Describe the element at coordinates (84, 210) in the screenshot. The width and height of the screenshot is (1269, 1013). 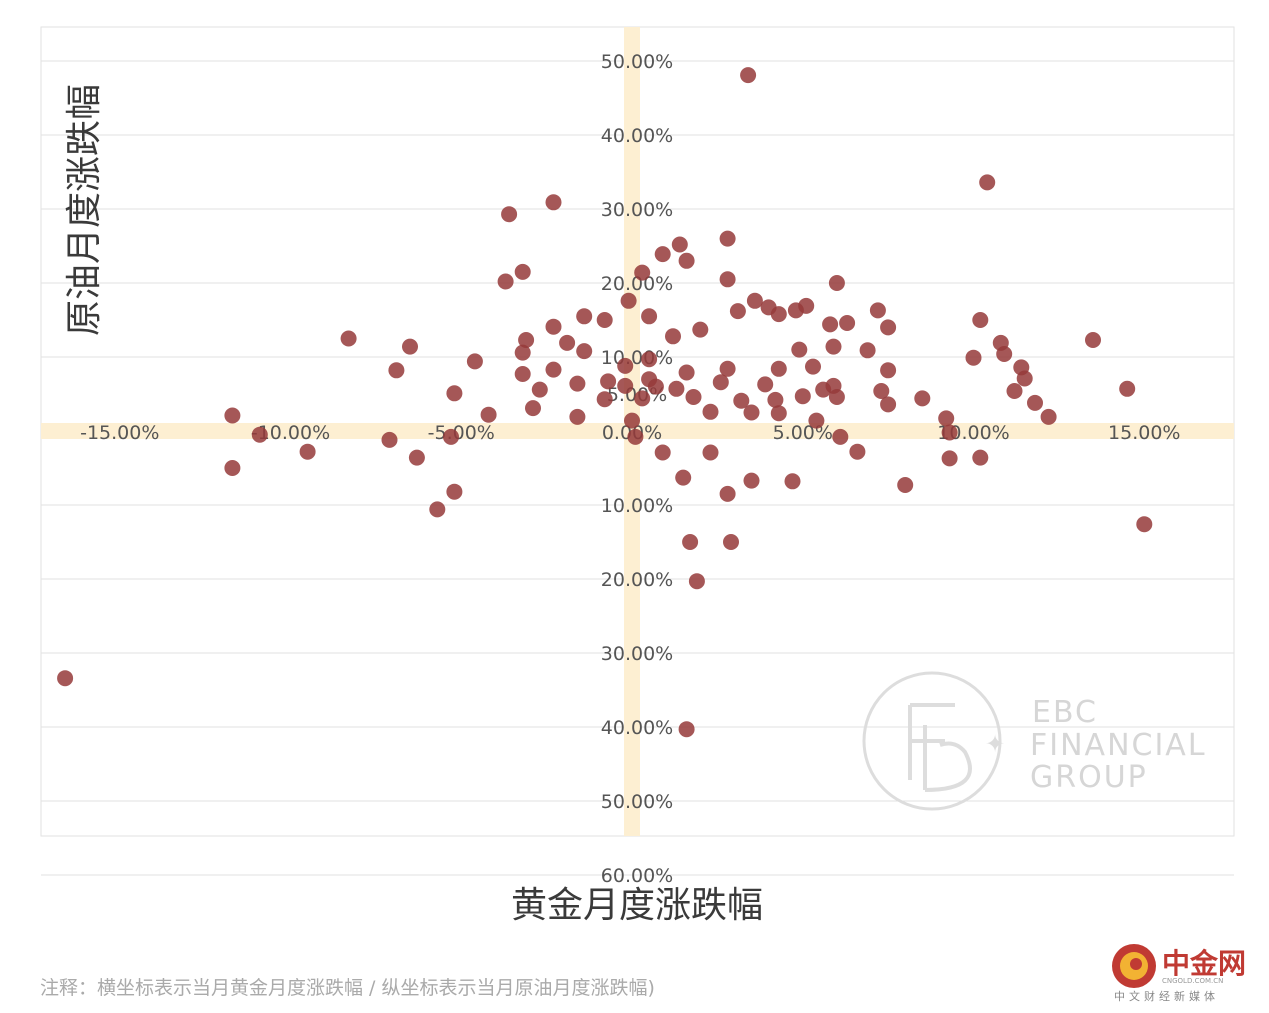
I see `y-axis-title: 原油月度涨跌幅` at that location.